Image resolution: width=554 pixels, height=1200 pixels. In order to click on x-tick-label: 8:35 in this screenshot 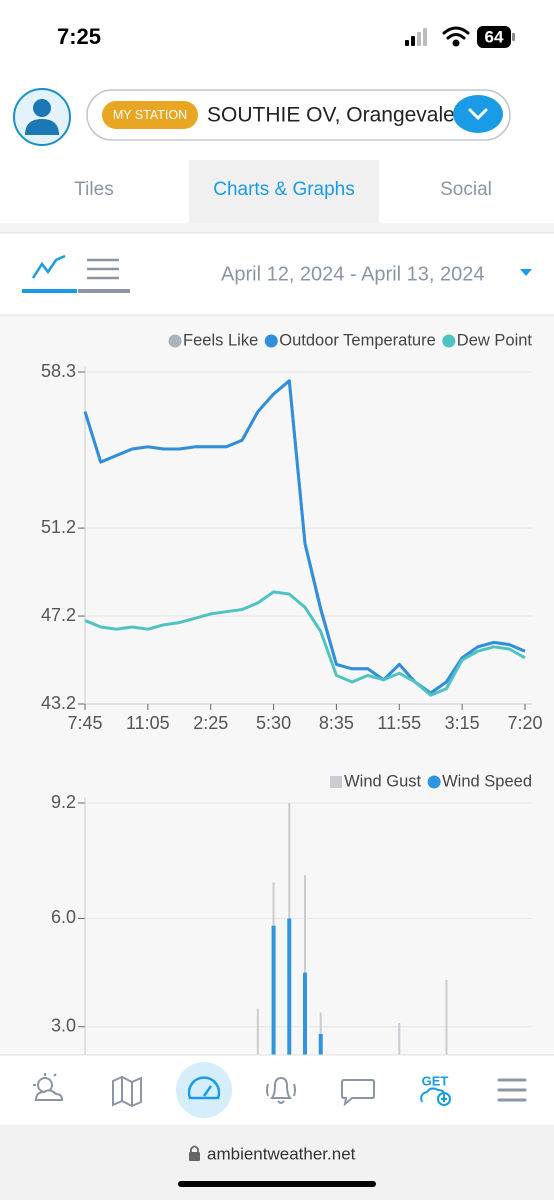, I will do `click(336, 723)`.